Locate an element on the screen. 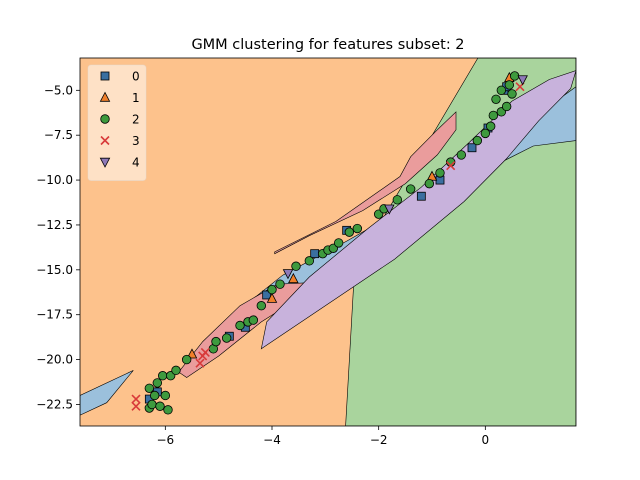 Image resolution: width=640 pixels, height=480 pixels. legend-label-0: 0 is located at coordinates (136, 77).